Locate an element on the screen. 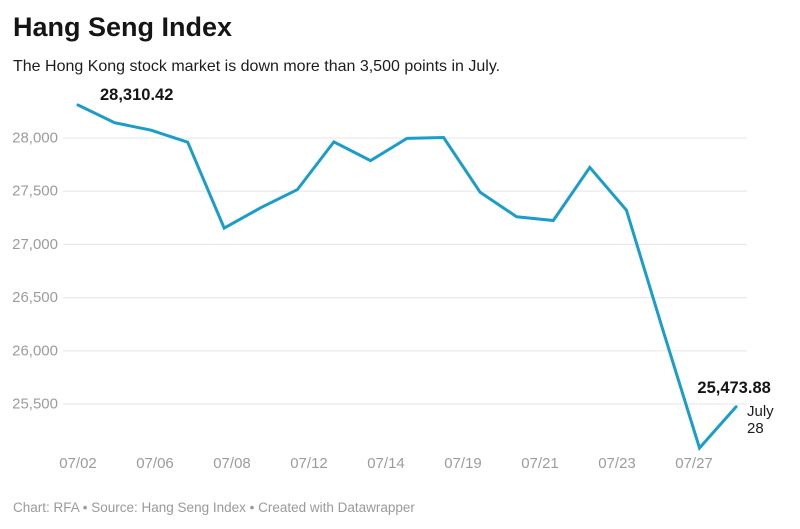 The image size is (800, 529). y-tick-label: 27,000 is located at coordinates (35, 244).